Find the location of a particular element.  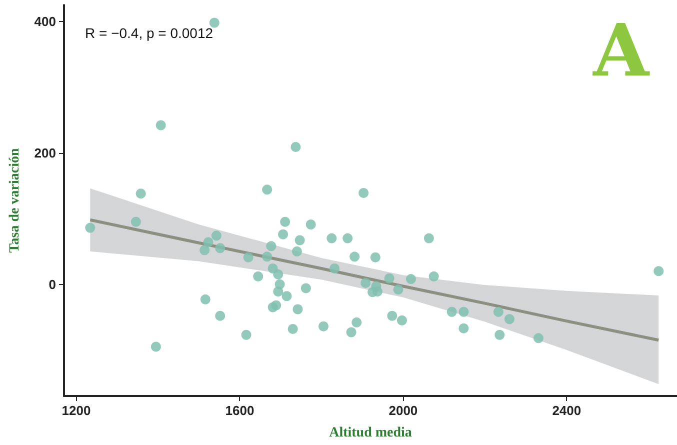

annotation: A is located at coordinates (621, 50).